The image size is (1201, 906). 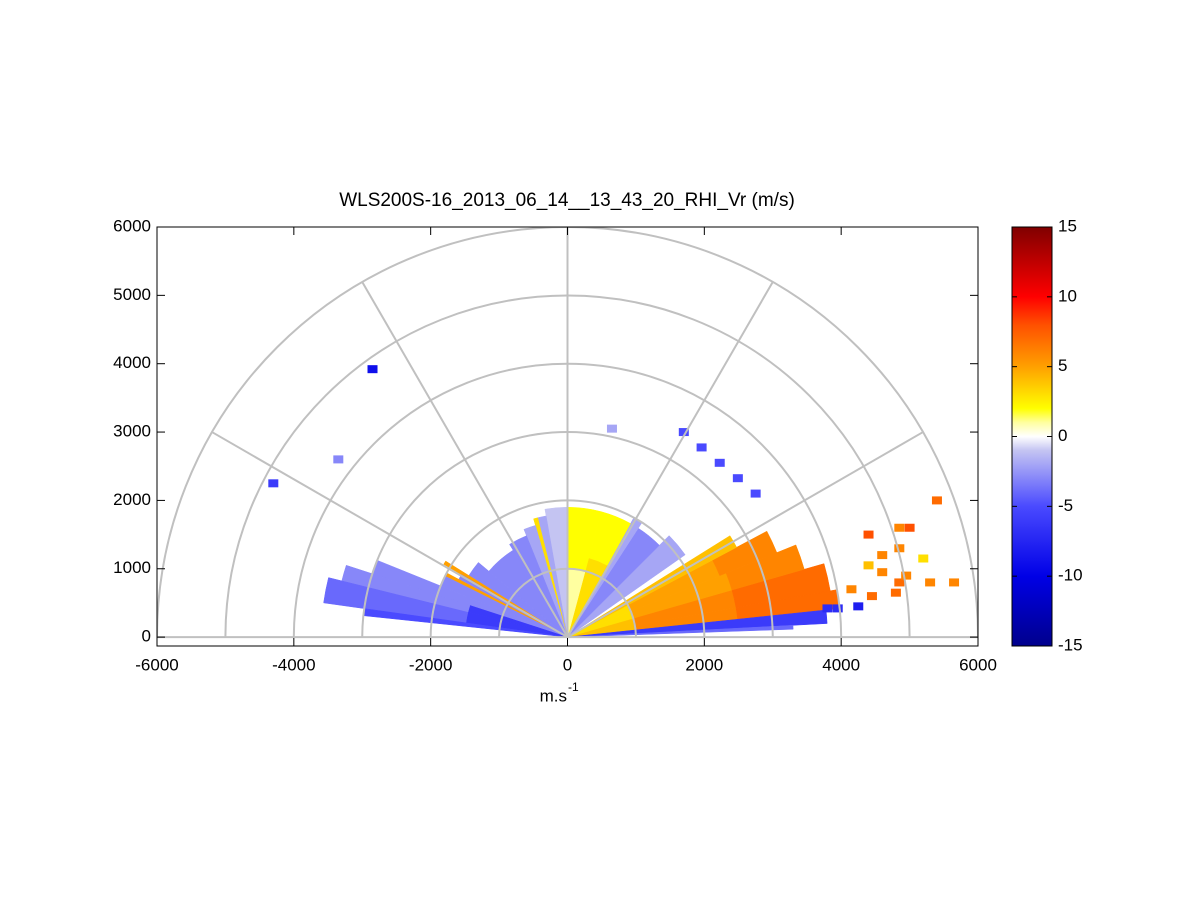 What do you see at coordinates (132, 294) in the screenshot?
I see `y-tick-label: 5000` at bounding box center [132, 294].